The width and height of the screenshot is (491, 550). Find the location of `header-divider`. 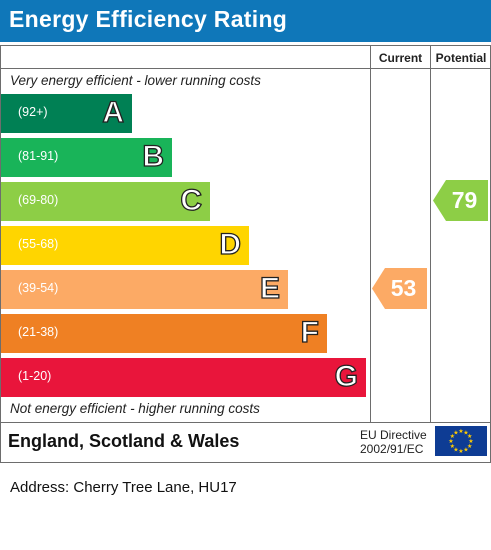

header-divider is located at coordinates (245, 68).